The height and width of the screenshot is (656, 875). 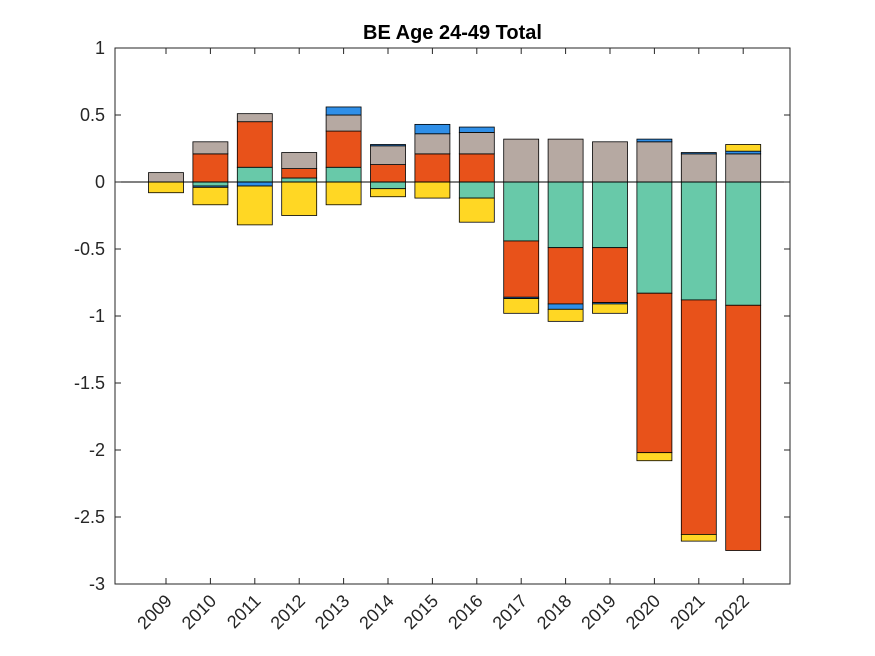 What do you see at coordinates (166, 177) in the screenshot?
I see `bar-segment-2009-s3` at bounding box center [166, 177].